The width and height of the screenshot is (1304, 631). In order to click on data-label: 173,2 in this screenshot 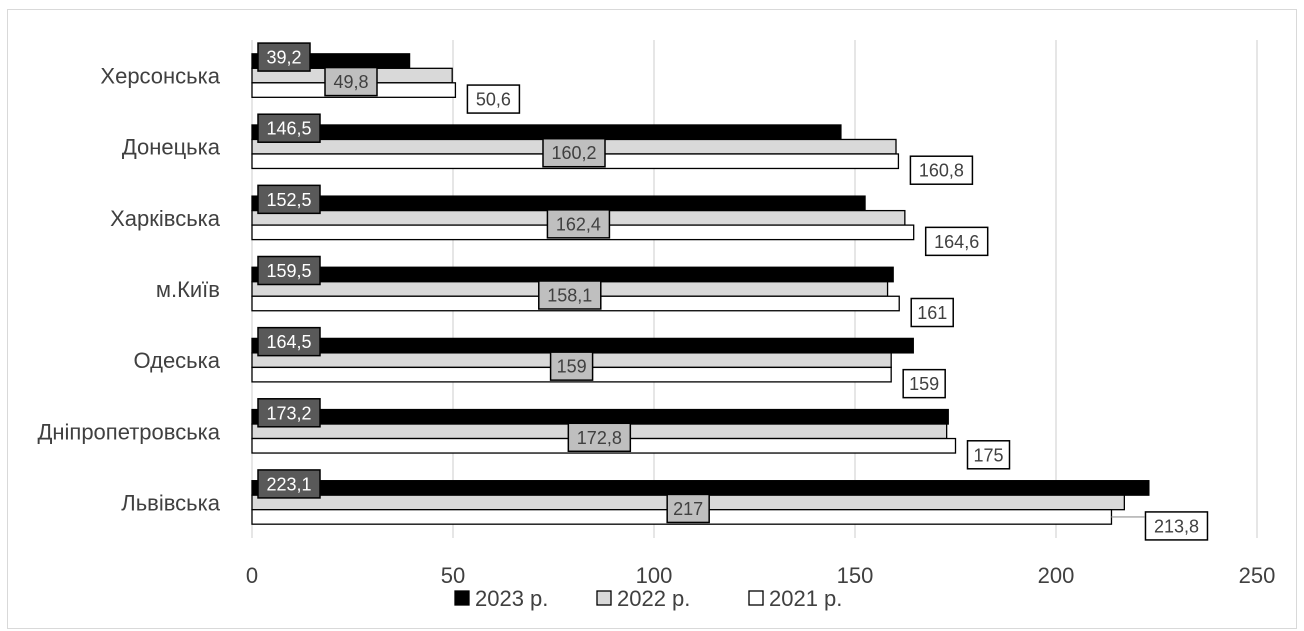, I will do `click(288, 413)`.